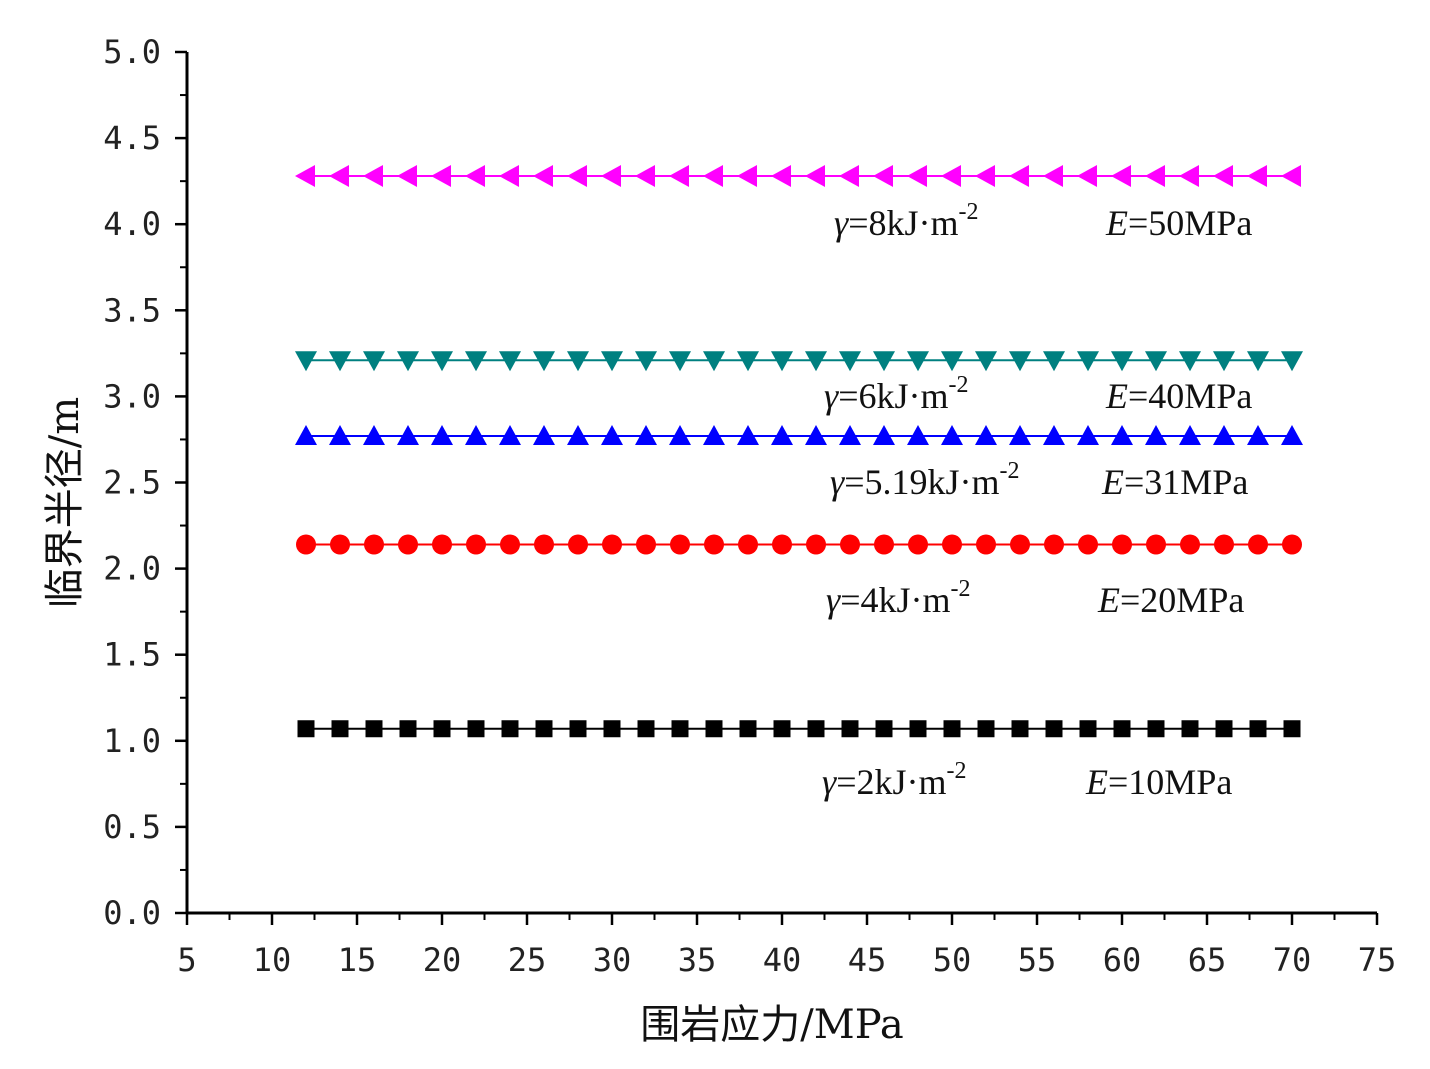  I want to click on series-triangle-left, so click(798, 175).